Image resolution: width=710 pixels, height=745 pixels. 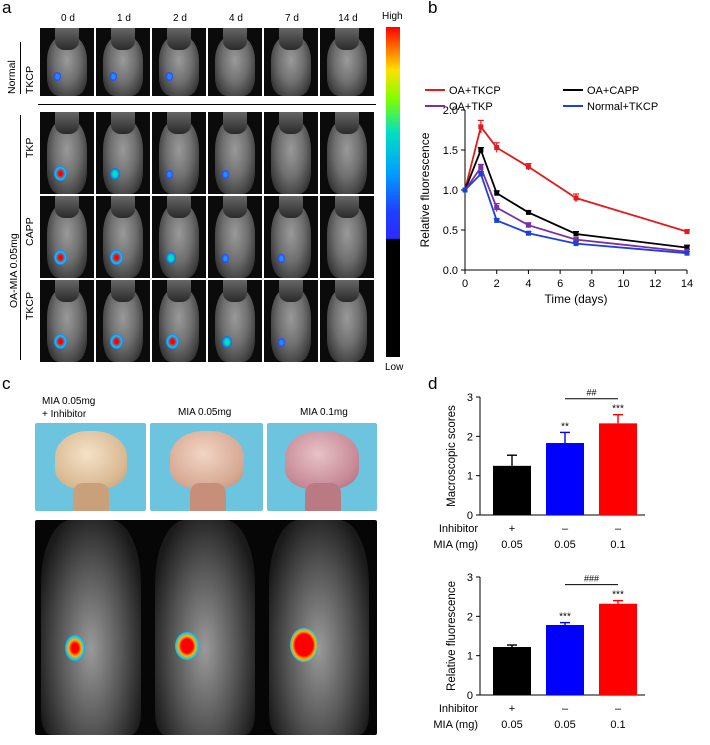 I want to click on y-tick-label: 0.0, so click(x=450, y=271).